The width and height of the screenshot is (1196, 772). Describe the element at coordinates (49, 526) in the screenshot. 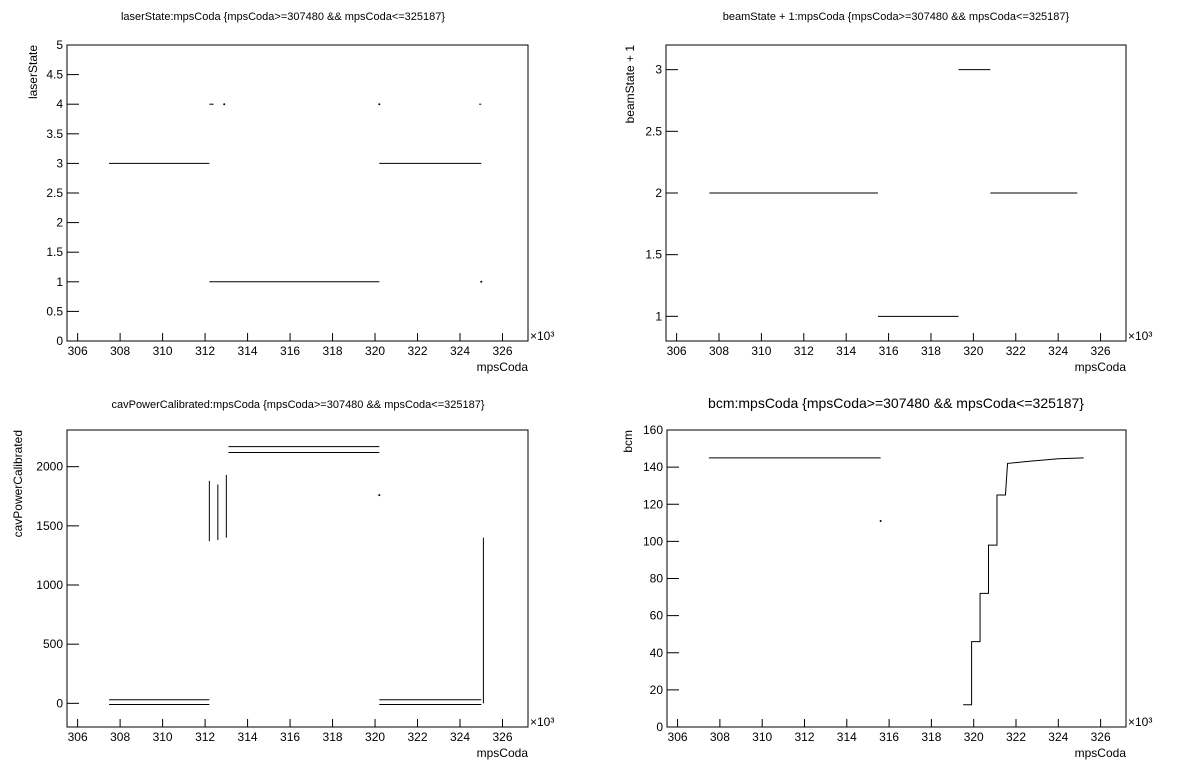

I see `y-tick-label: 1500` at that location.